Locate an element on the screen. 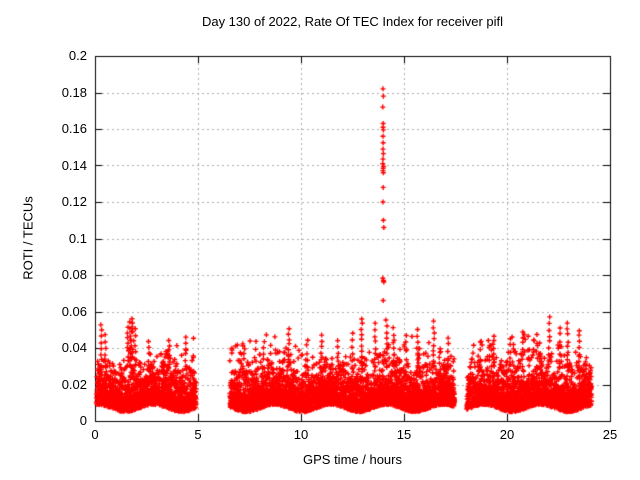 This screenshot has height=480, width=640. x-tick-label: 20 is located at coordinates (507, 434).